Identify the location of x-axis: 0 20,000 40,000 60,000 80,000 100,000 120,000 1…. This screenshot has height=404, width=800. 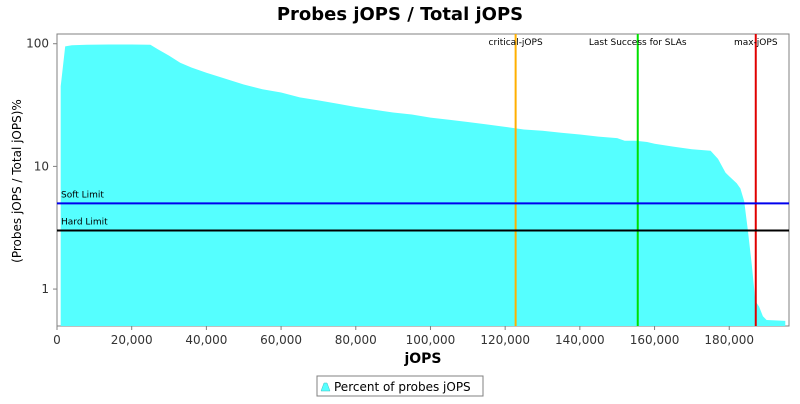
(403, 336).